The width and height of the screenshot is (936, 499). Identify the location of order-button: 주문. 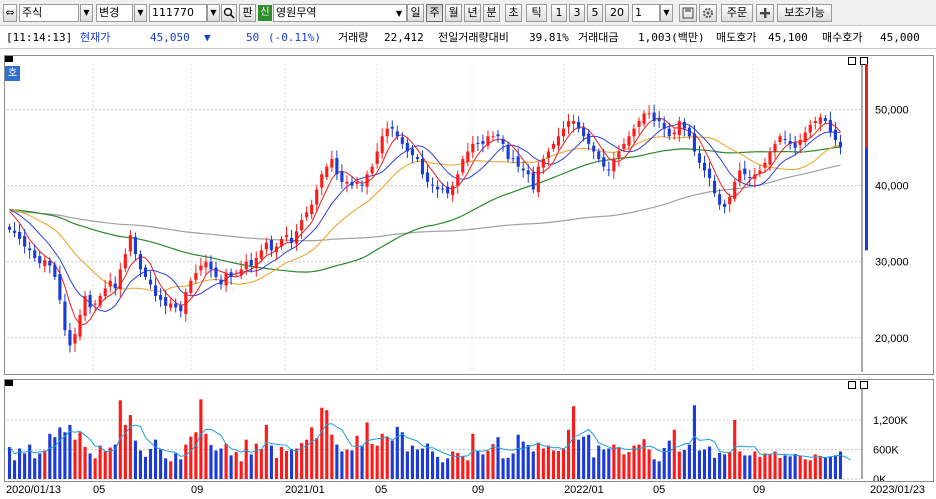
(737, 13).